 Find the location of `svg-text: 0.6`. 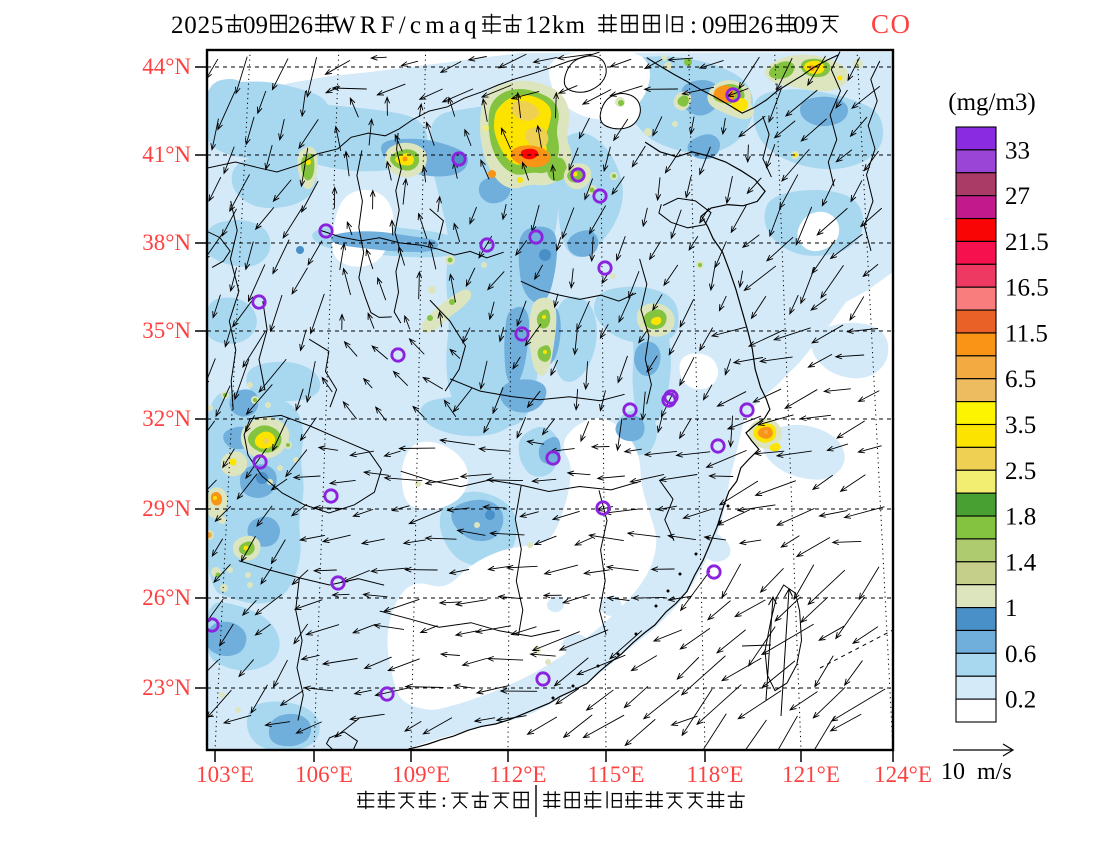

svg-text: 0.6 is located at coordinates (1020, 654).